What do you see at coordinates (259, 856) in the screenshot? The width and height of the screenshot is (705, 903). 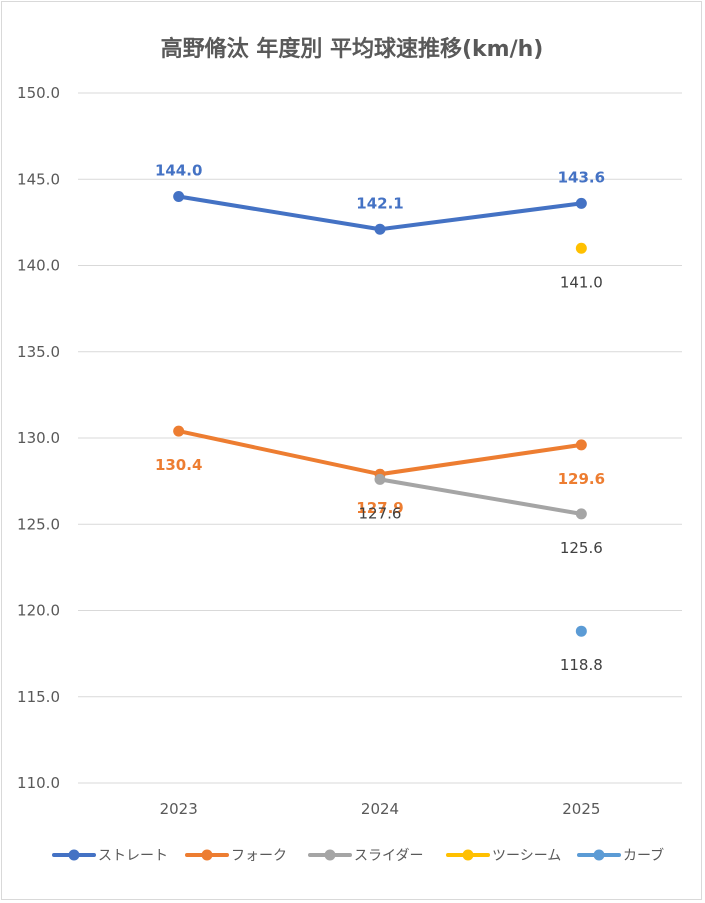 I see `legend-label: フォーク` at bounding box center [259, 856].